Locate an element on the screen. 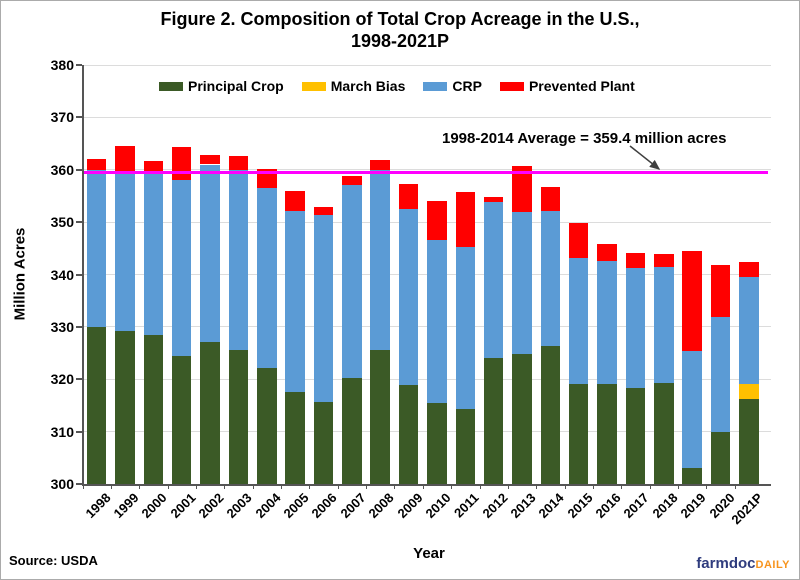 This screenshot has width=800, height=580. bar-segment-principal-crop-2019 is located at coordinates (692, 476).